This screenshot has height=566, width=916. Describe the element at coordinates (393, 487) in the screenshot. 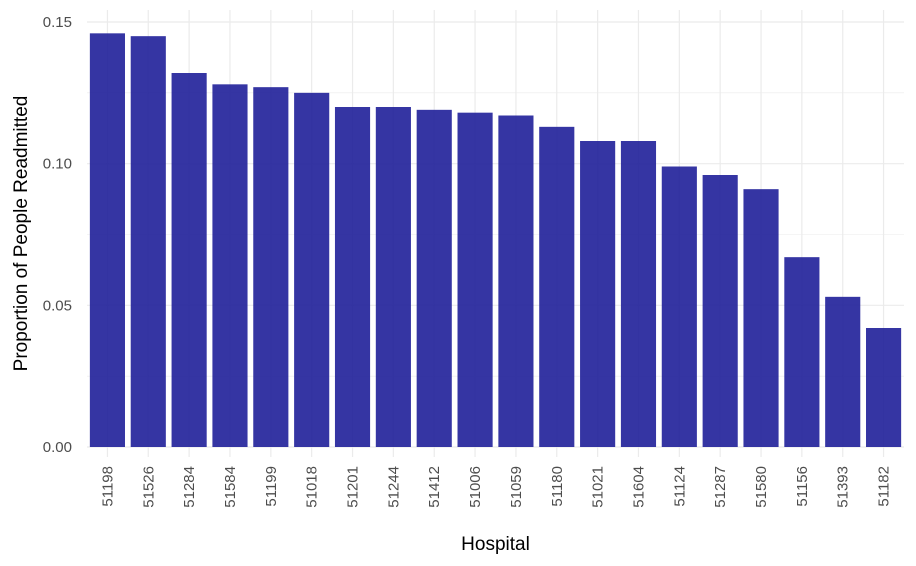

I see `x-tick-label: 51244` at that location.